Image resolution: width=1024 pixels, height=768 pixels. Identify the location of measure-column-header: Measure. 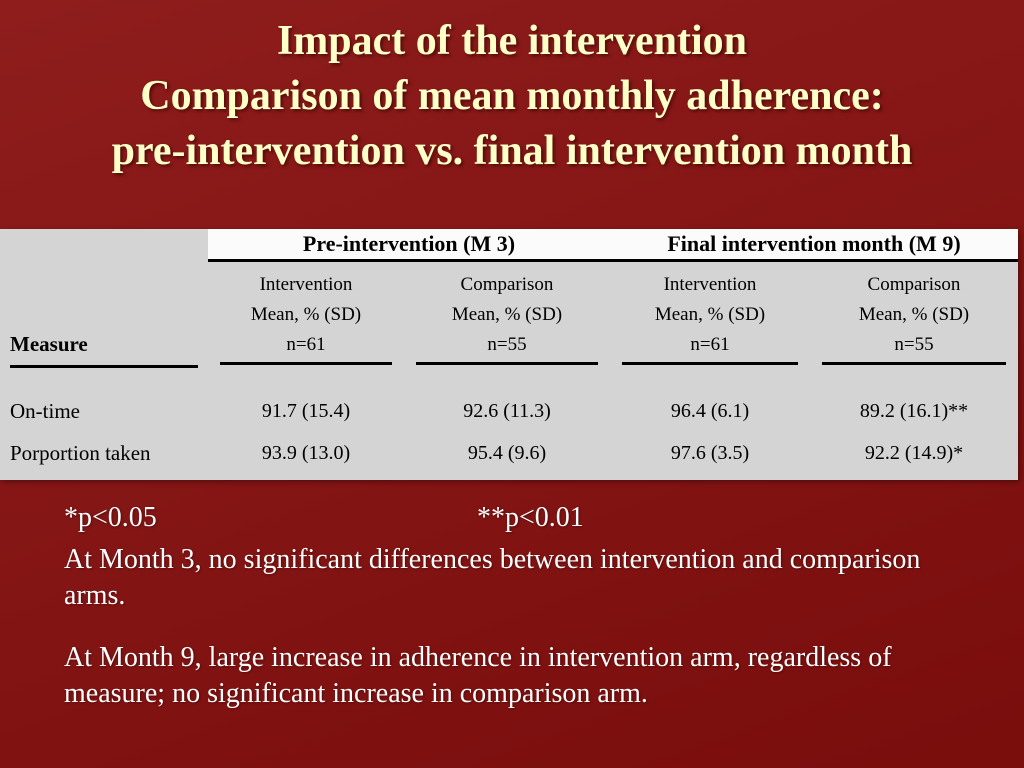
(104, 315).